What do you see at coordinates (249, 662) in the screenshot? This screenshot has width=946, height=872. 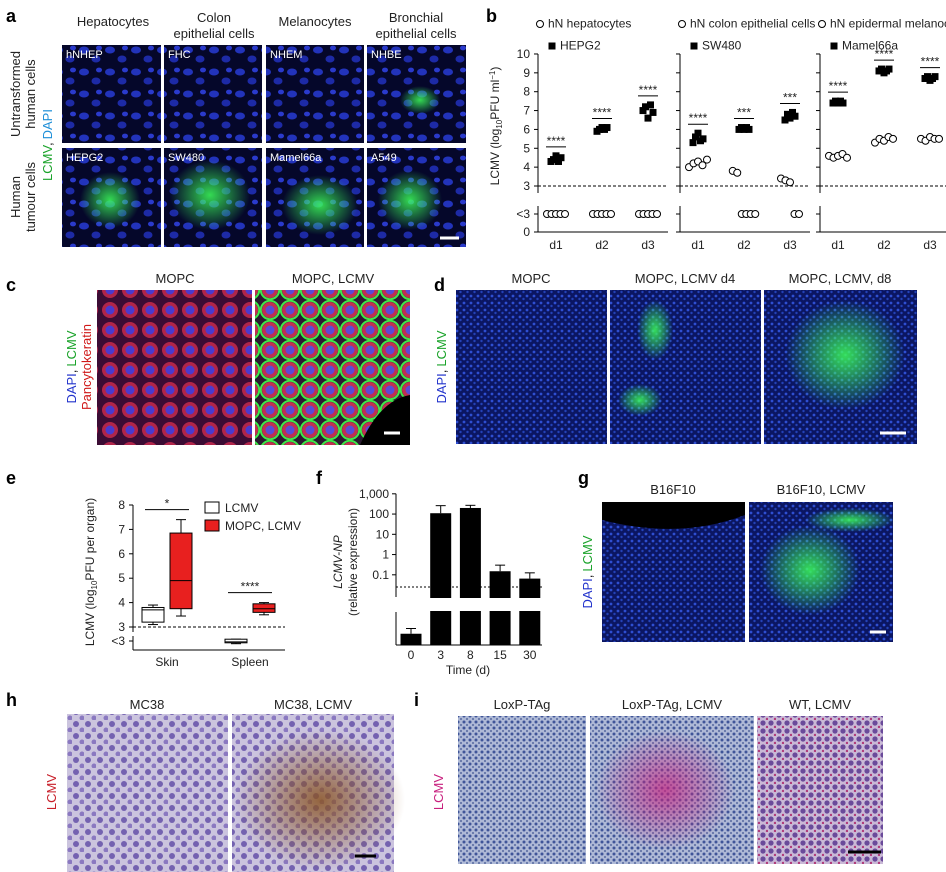 I see `x-tick-label: Spleen` at bounding box center [249, 662].